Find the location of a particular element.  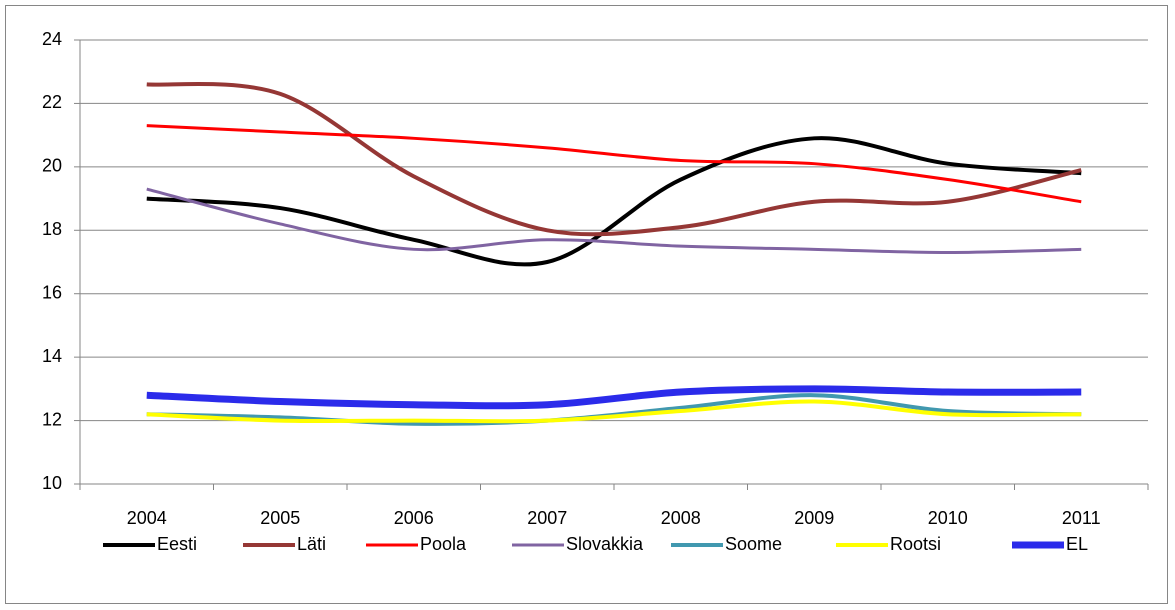

y-tick-label: 12 is located at coordinates (52, 419).